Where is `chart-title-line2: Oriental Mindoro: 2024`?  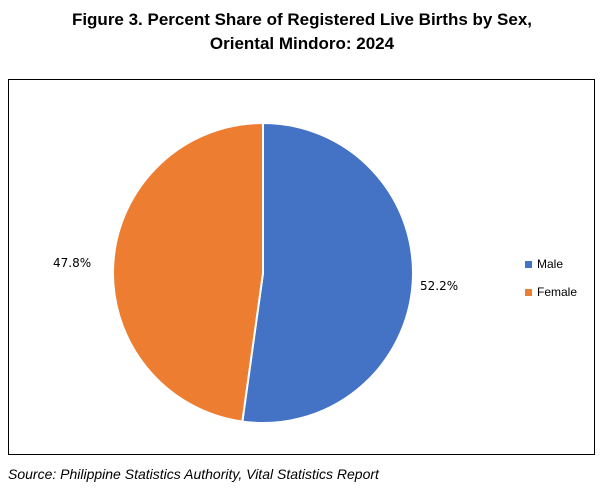
chart-title-line2: Oriental Mindoro: 2024 is located at coordinates (302, 43).